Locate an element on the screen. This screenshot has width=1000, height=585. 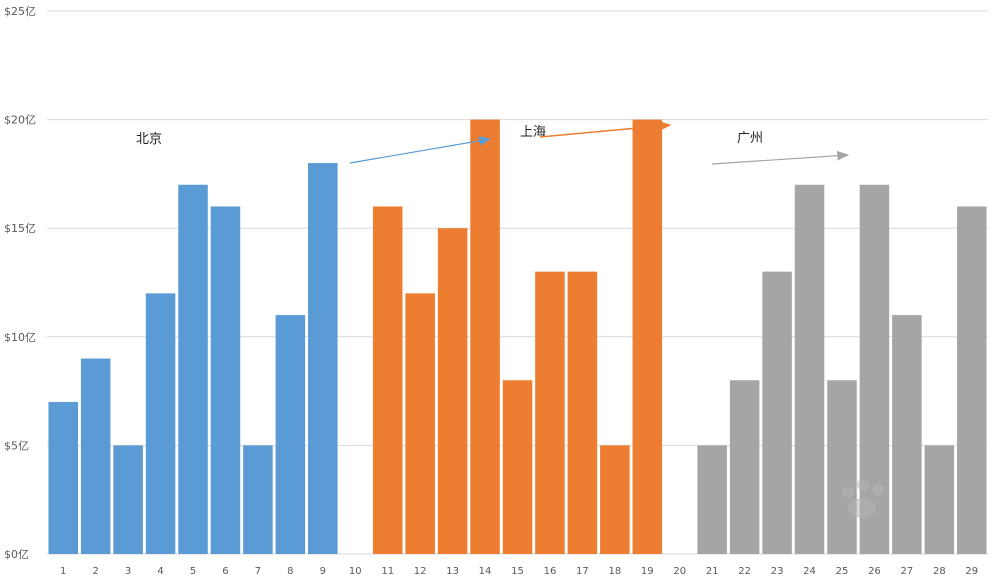
y-tick-label: $5亿 is located at coordinates (16, 445).